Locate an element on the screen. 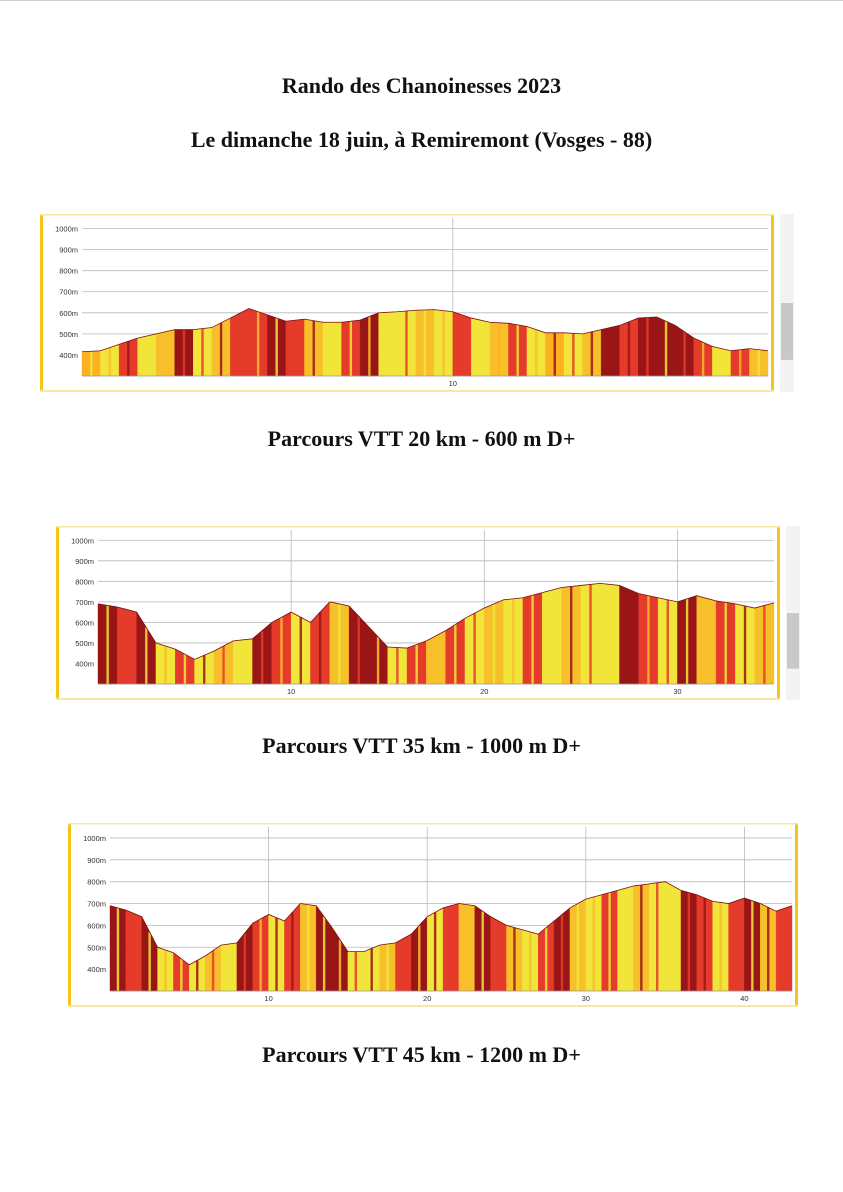 Image resolution: width=843 pixels, height=1192 pixels. elevation-chart-45km: 400m 500m 600m 700m 800m 900m 1000m 10 20 30 40 is located at coordinates (433, 915).